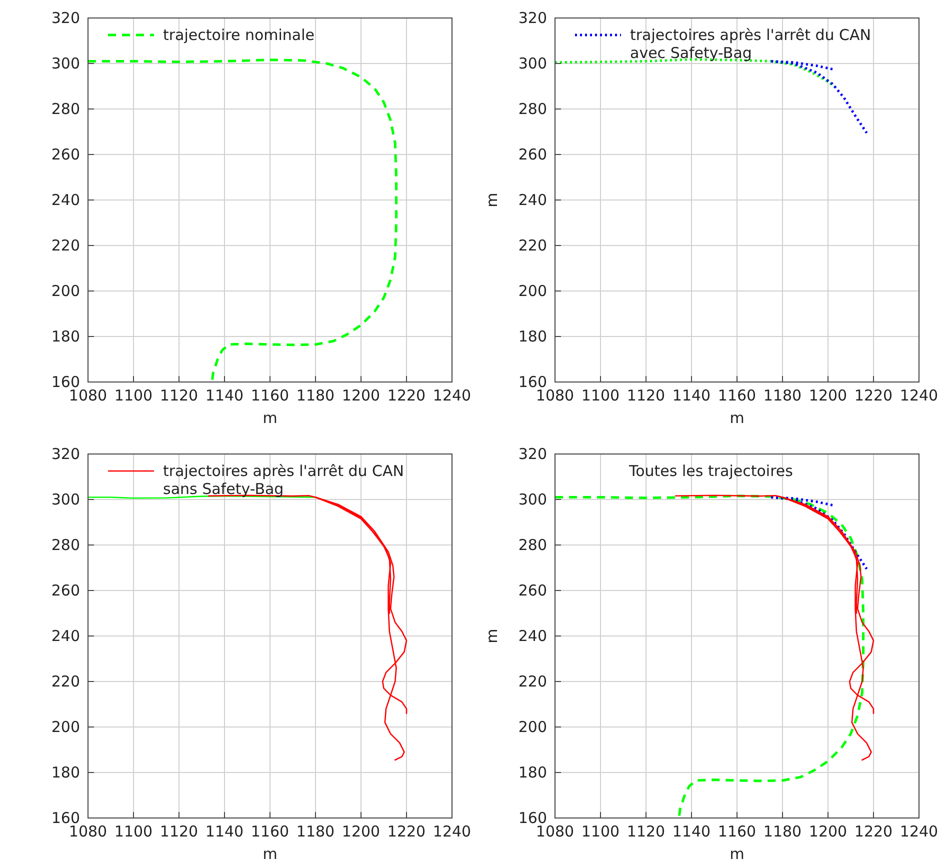  What do you see at coordinates (239, 35) in the screenshot?
I see `legend-label: trajectoire nominale` at bounding box center [239, 35].